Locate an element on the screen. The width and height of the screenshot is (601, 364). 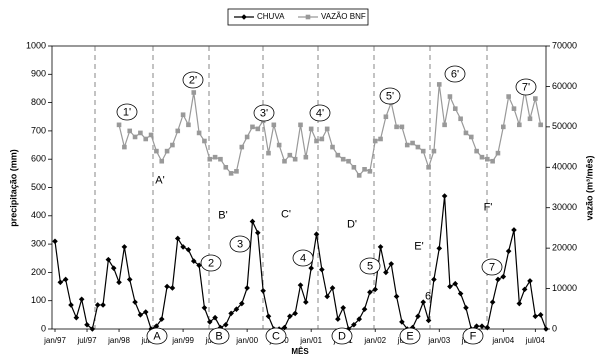
annotation: A' is located at coordinates (159, 180).